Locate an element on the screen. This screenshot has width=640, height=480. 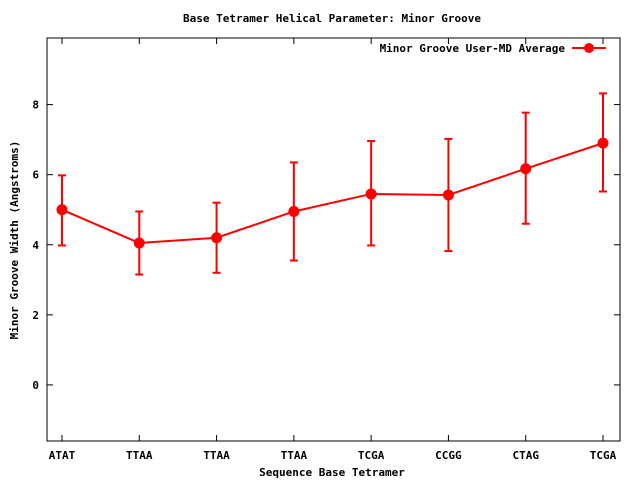
x-axis-label: Sequence Base Tetramer is located at coordinates (332, 472).